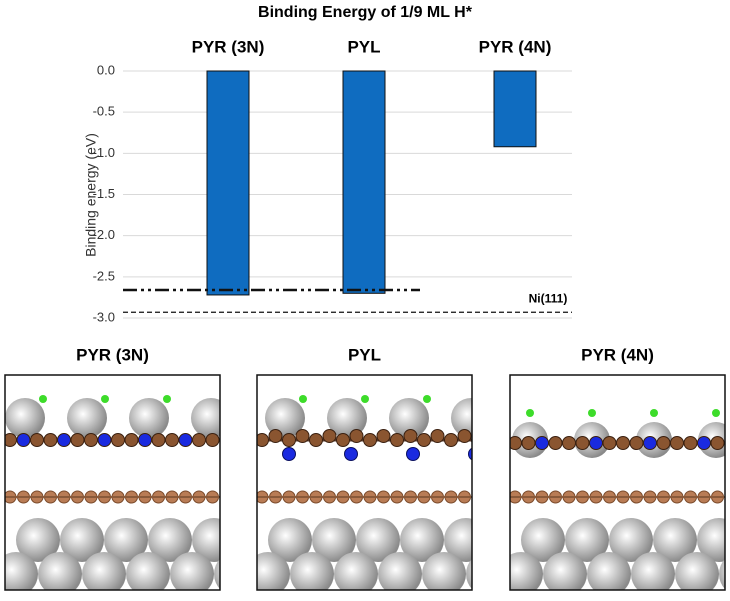 Image resolution: width=730 pixels, height=601 pixels. I want to click on y-tick-label: -2.5, so click(104, 275).